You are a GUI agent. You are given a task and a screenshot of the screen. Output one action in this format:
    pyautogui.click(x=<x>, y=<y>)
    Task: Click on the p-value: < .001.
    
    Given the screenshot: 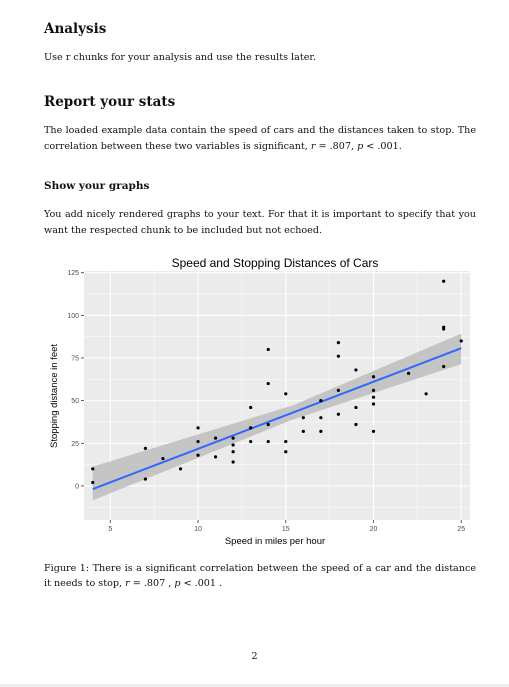 What is the action you would take?
    pyautogui.click(x=382, y=146)
    